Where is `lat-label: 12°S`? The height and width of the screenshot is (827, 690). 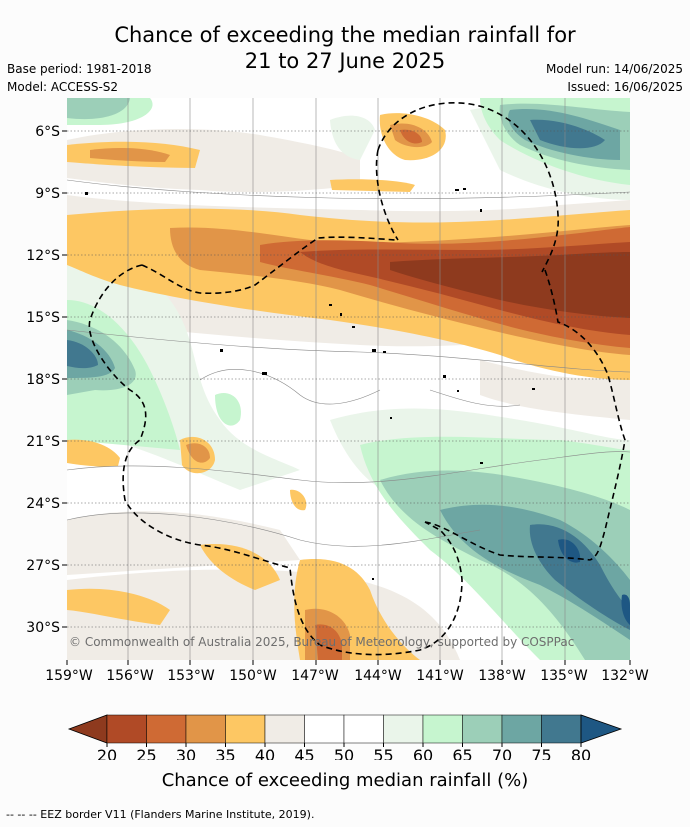
lat-label: 12°S is located at coordinates (43, 256).